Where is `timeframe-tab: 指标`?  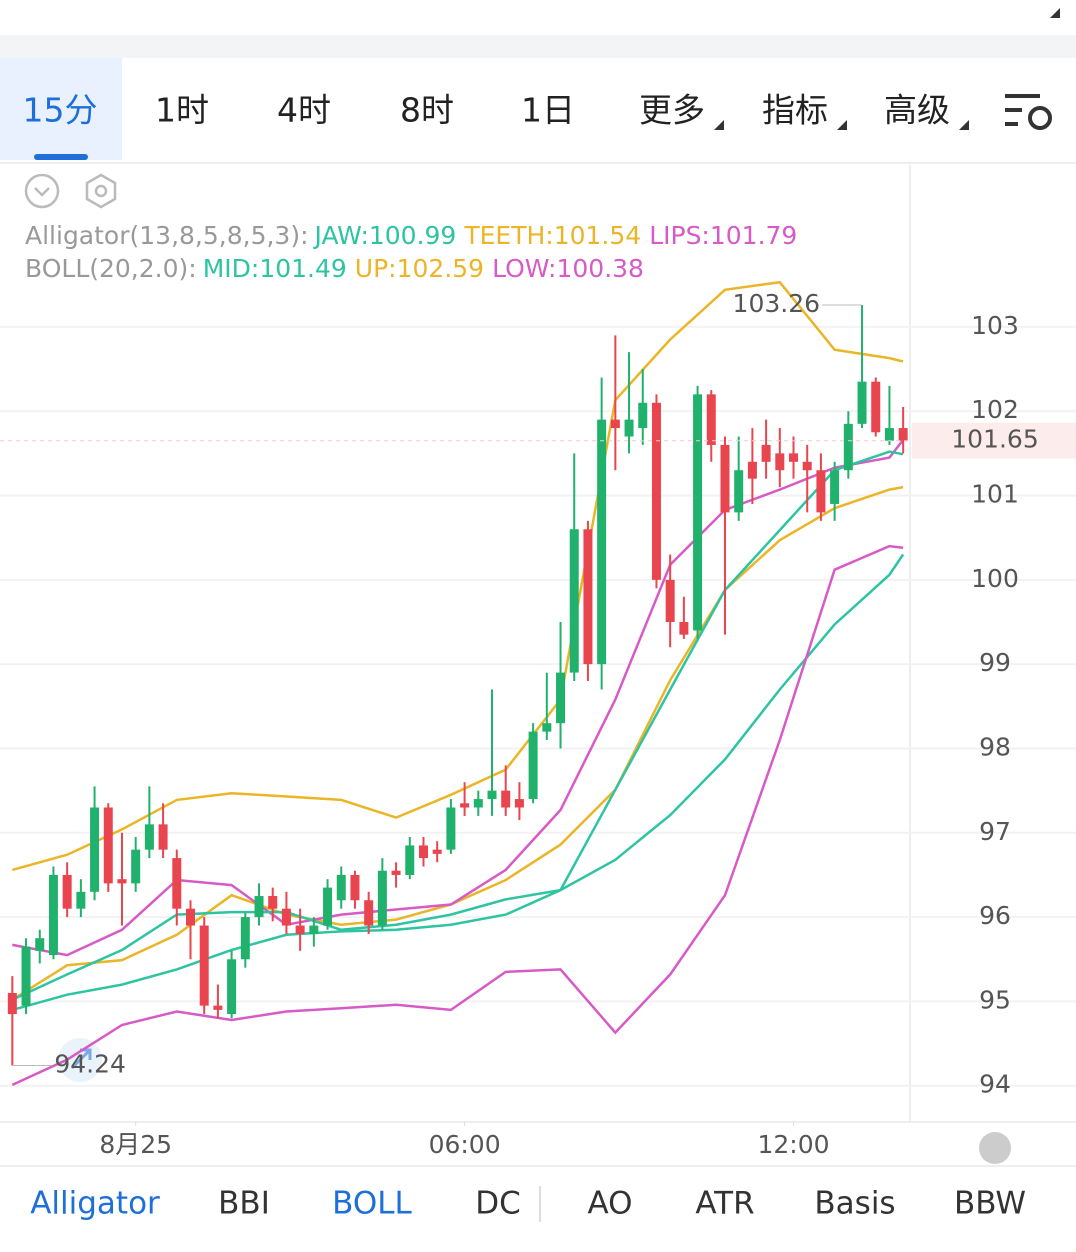
timeframe-tab: 指标 is located at coordinates (795, 110).